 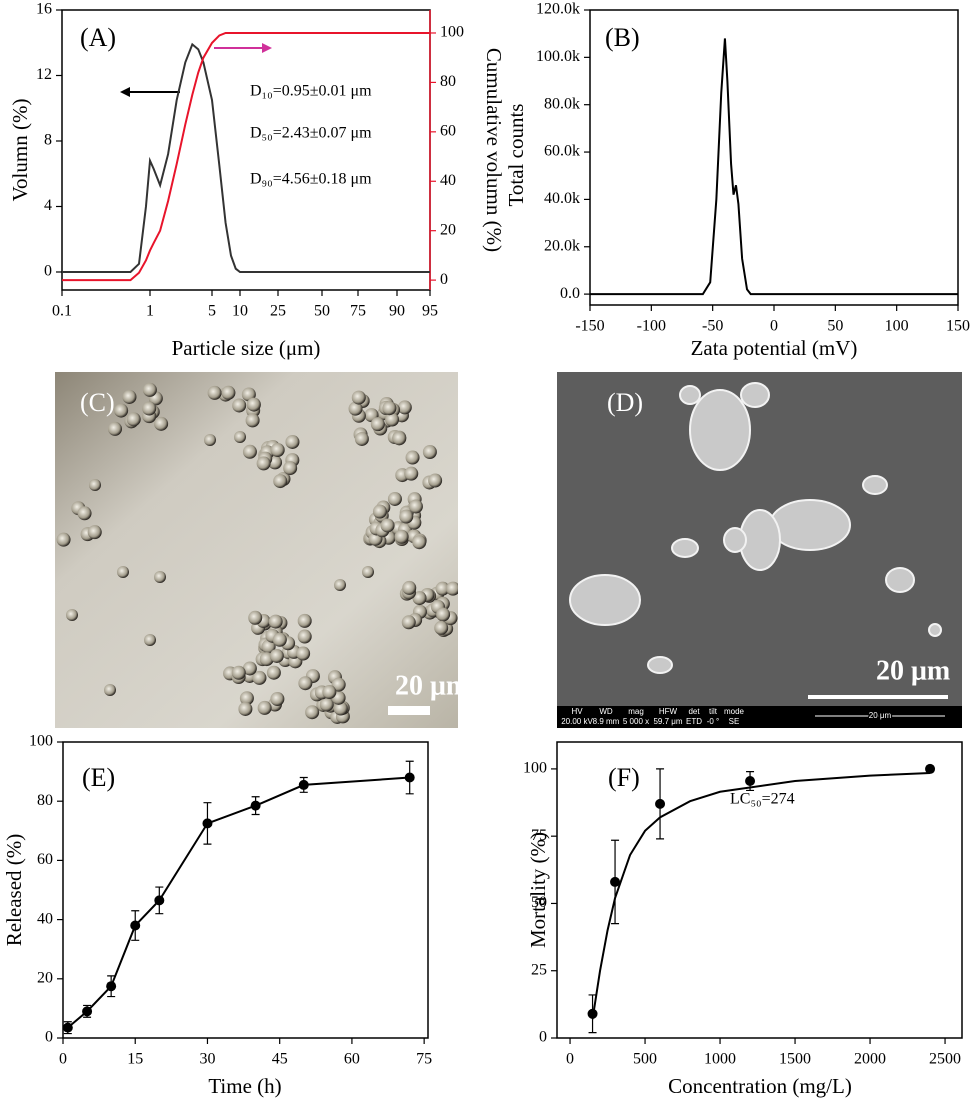 I want to click on info-value: SE, so click(x=734, y=721).